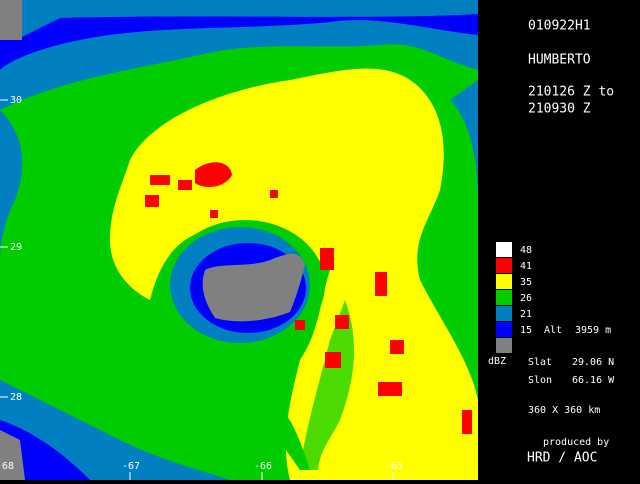  What do you see at coordinates (16, 397) in the screenshot?
I see `lat-label: 28` at bounding box center [16, 397].